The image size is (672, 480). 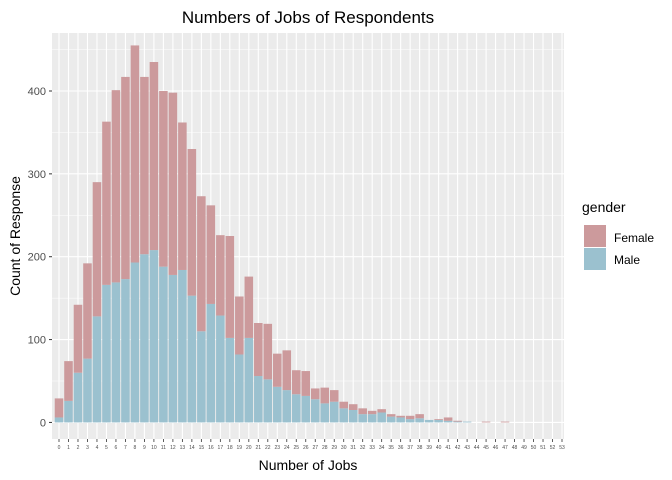 I want to click on x-tick-label: 26, so click(x=306, y=448).